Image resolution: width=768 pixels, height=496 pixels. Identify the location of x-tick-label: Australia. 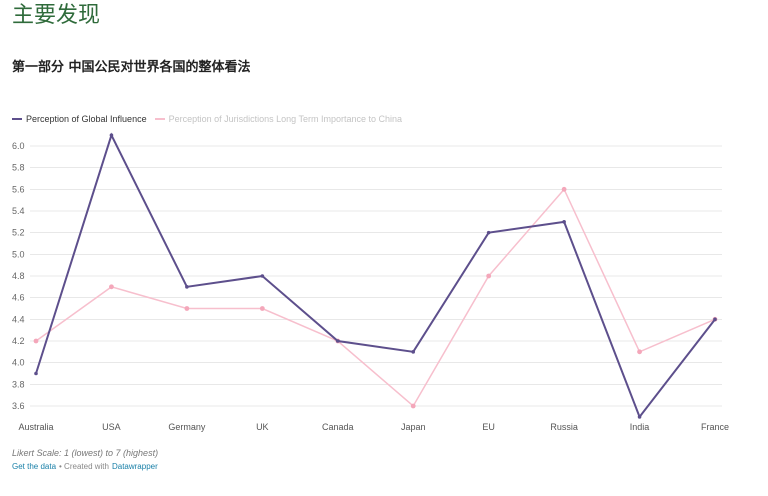
(35, 427).